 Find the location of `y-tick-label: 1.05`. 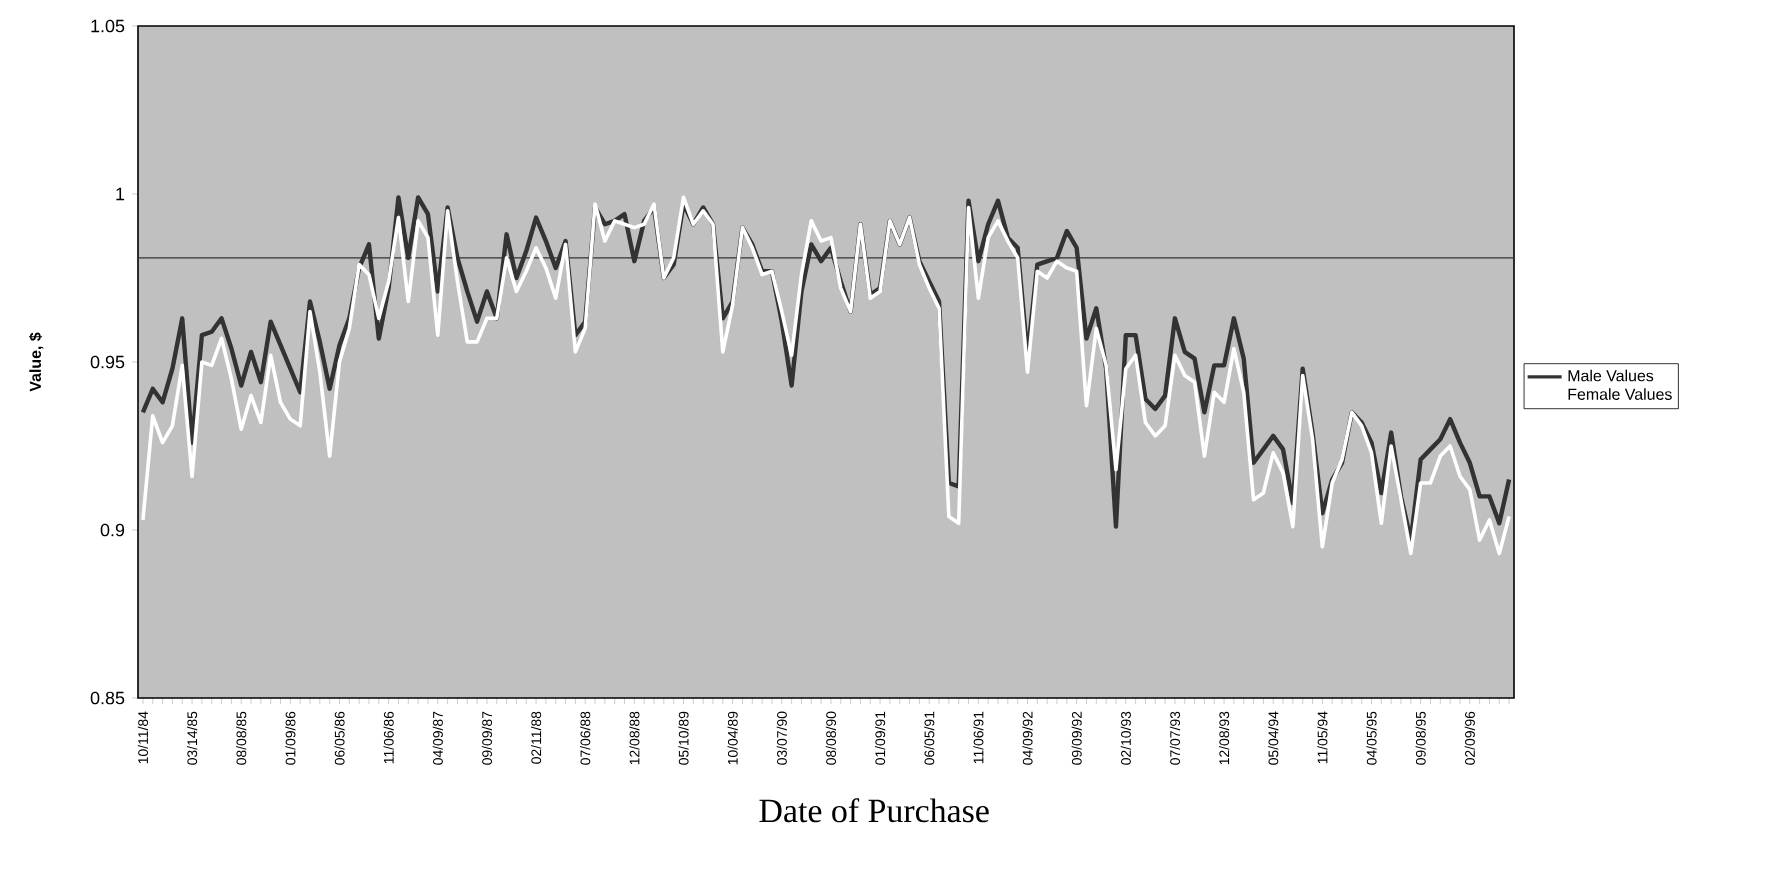

y-tick-label: 1.05 is located at coordinates (108, 26).